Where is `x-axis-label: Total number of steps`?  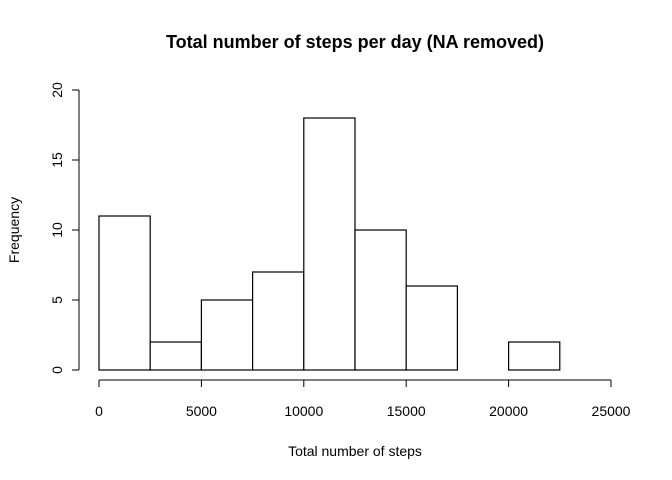
x-axis-label: Total number of steps is located at coordinates (355, 451).